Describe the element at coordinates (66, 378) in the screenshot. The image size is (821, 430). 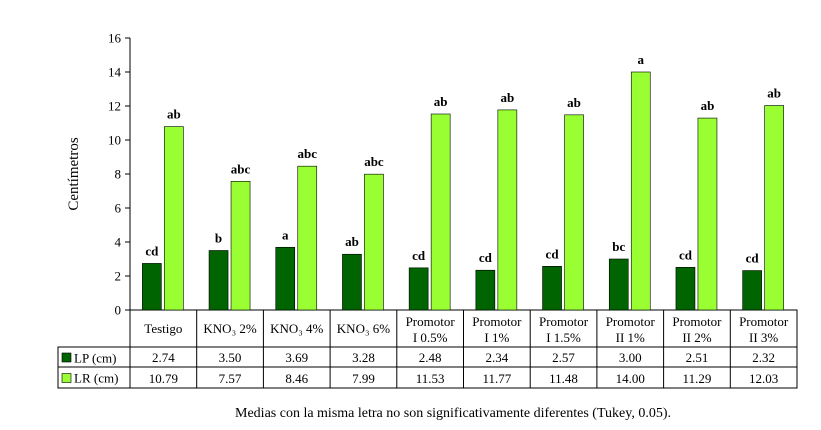
I see `legend-marker-lr` at that location.